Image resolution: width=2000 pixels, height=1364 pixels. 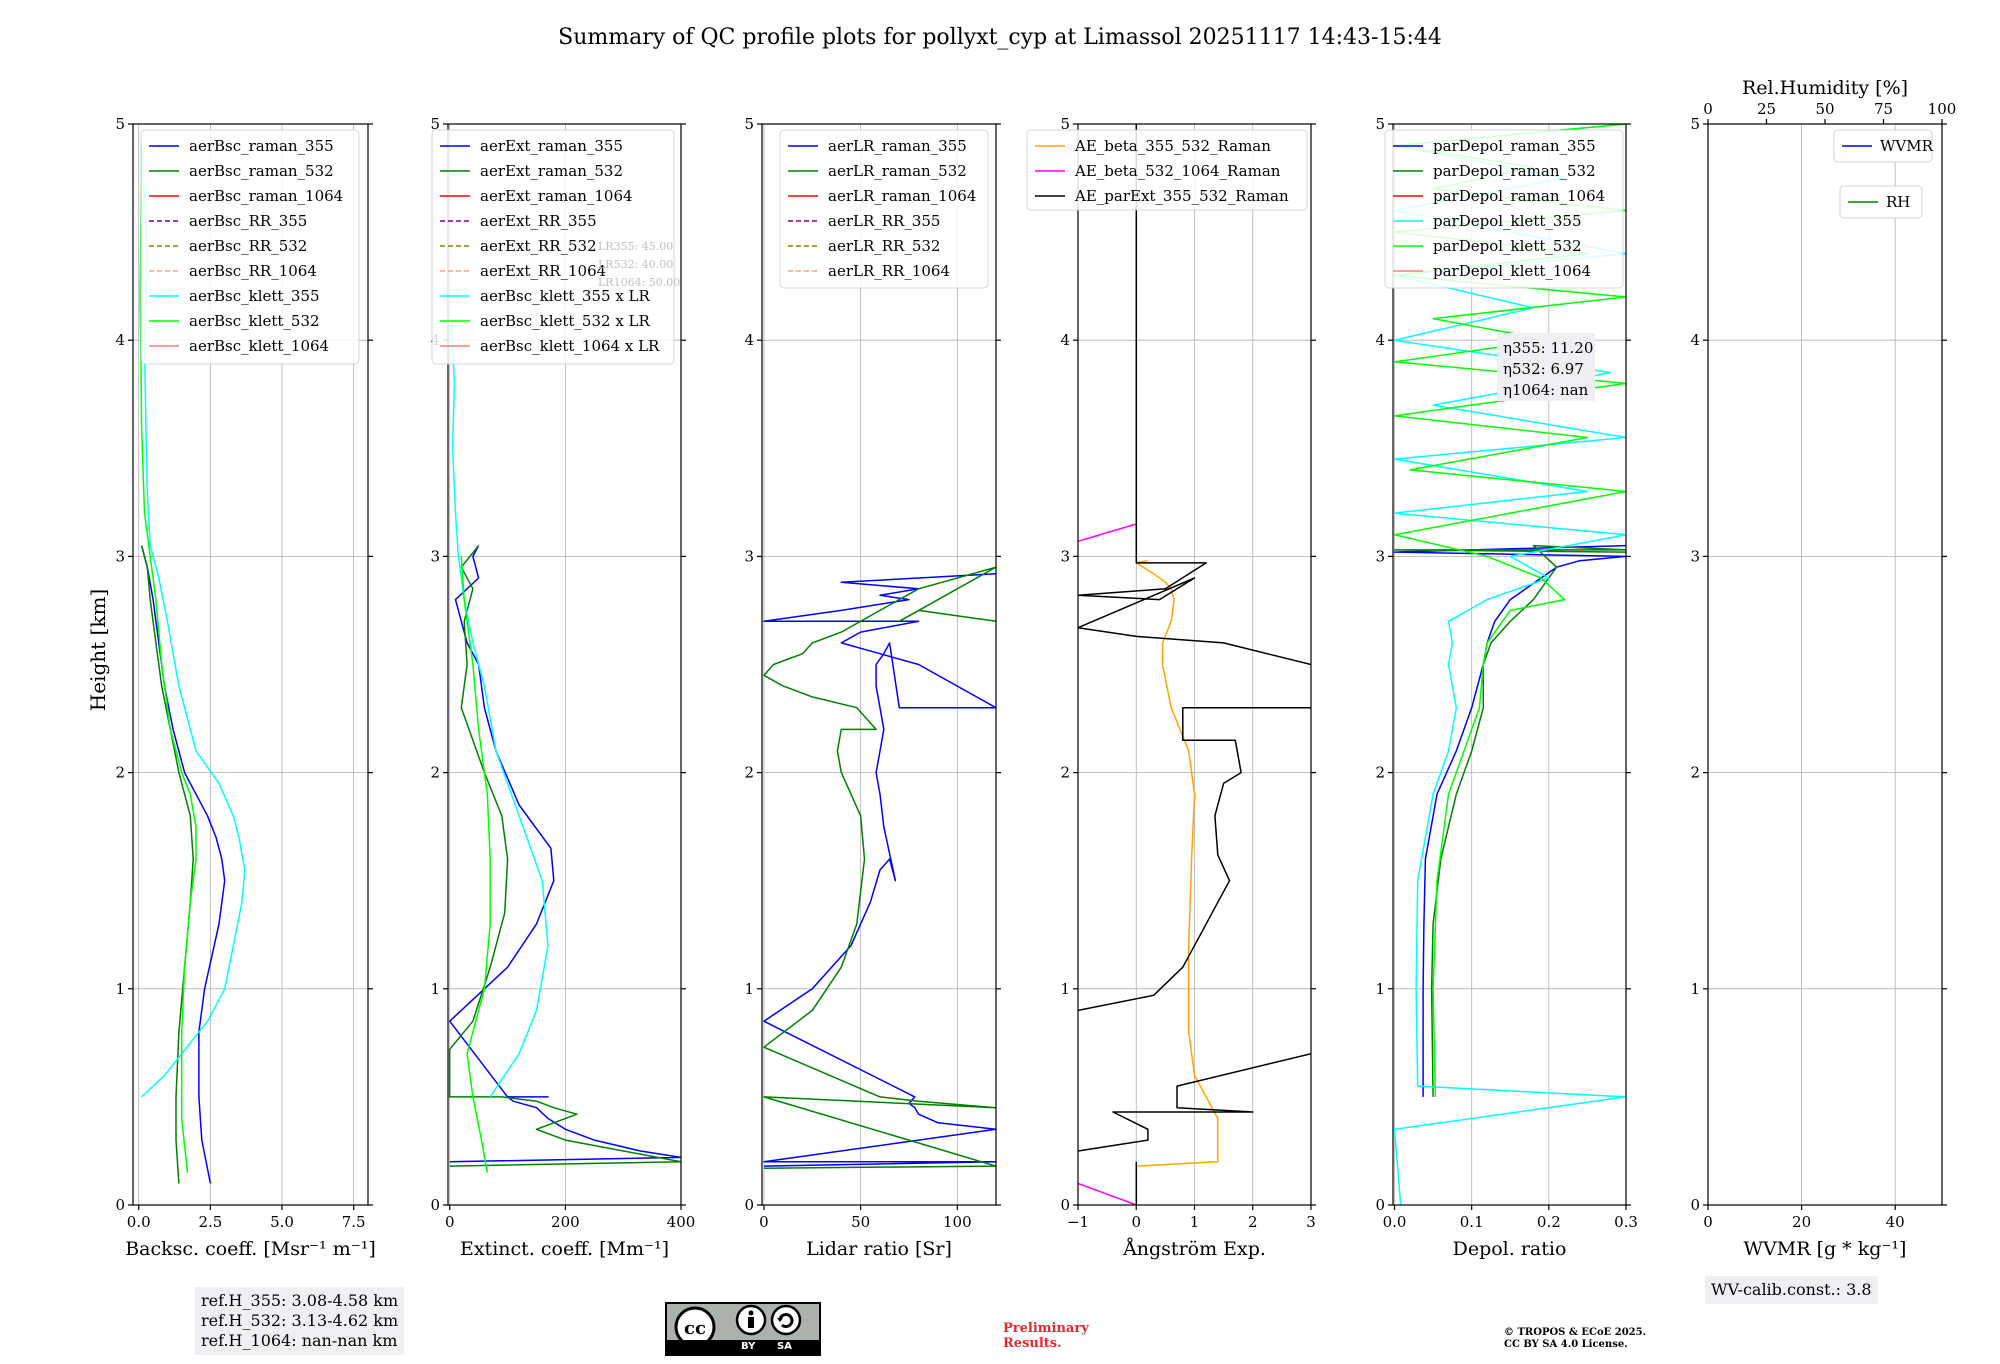 What do you see at coordinates (1510, 1249) in the screenshot?
I see `x-axis-label: Depol. ratio` at bounding box center [1510, 1249].